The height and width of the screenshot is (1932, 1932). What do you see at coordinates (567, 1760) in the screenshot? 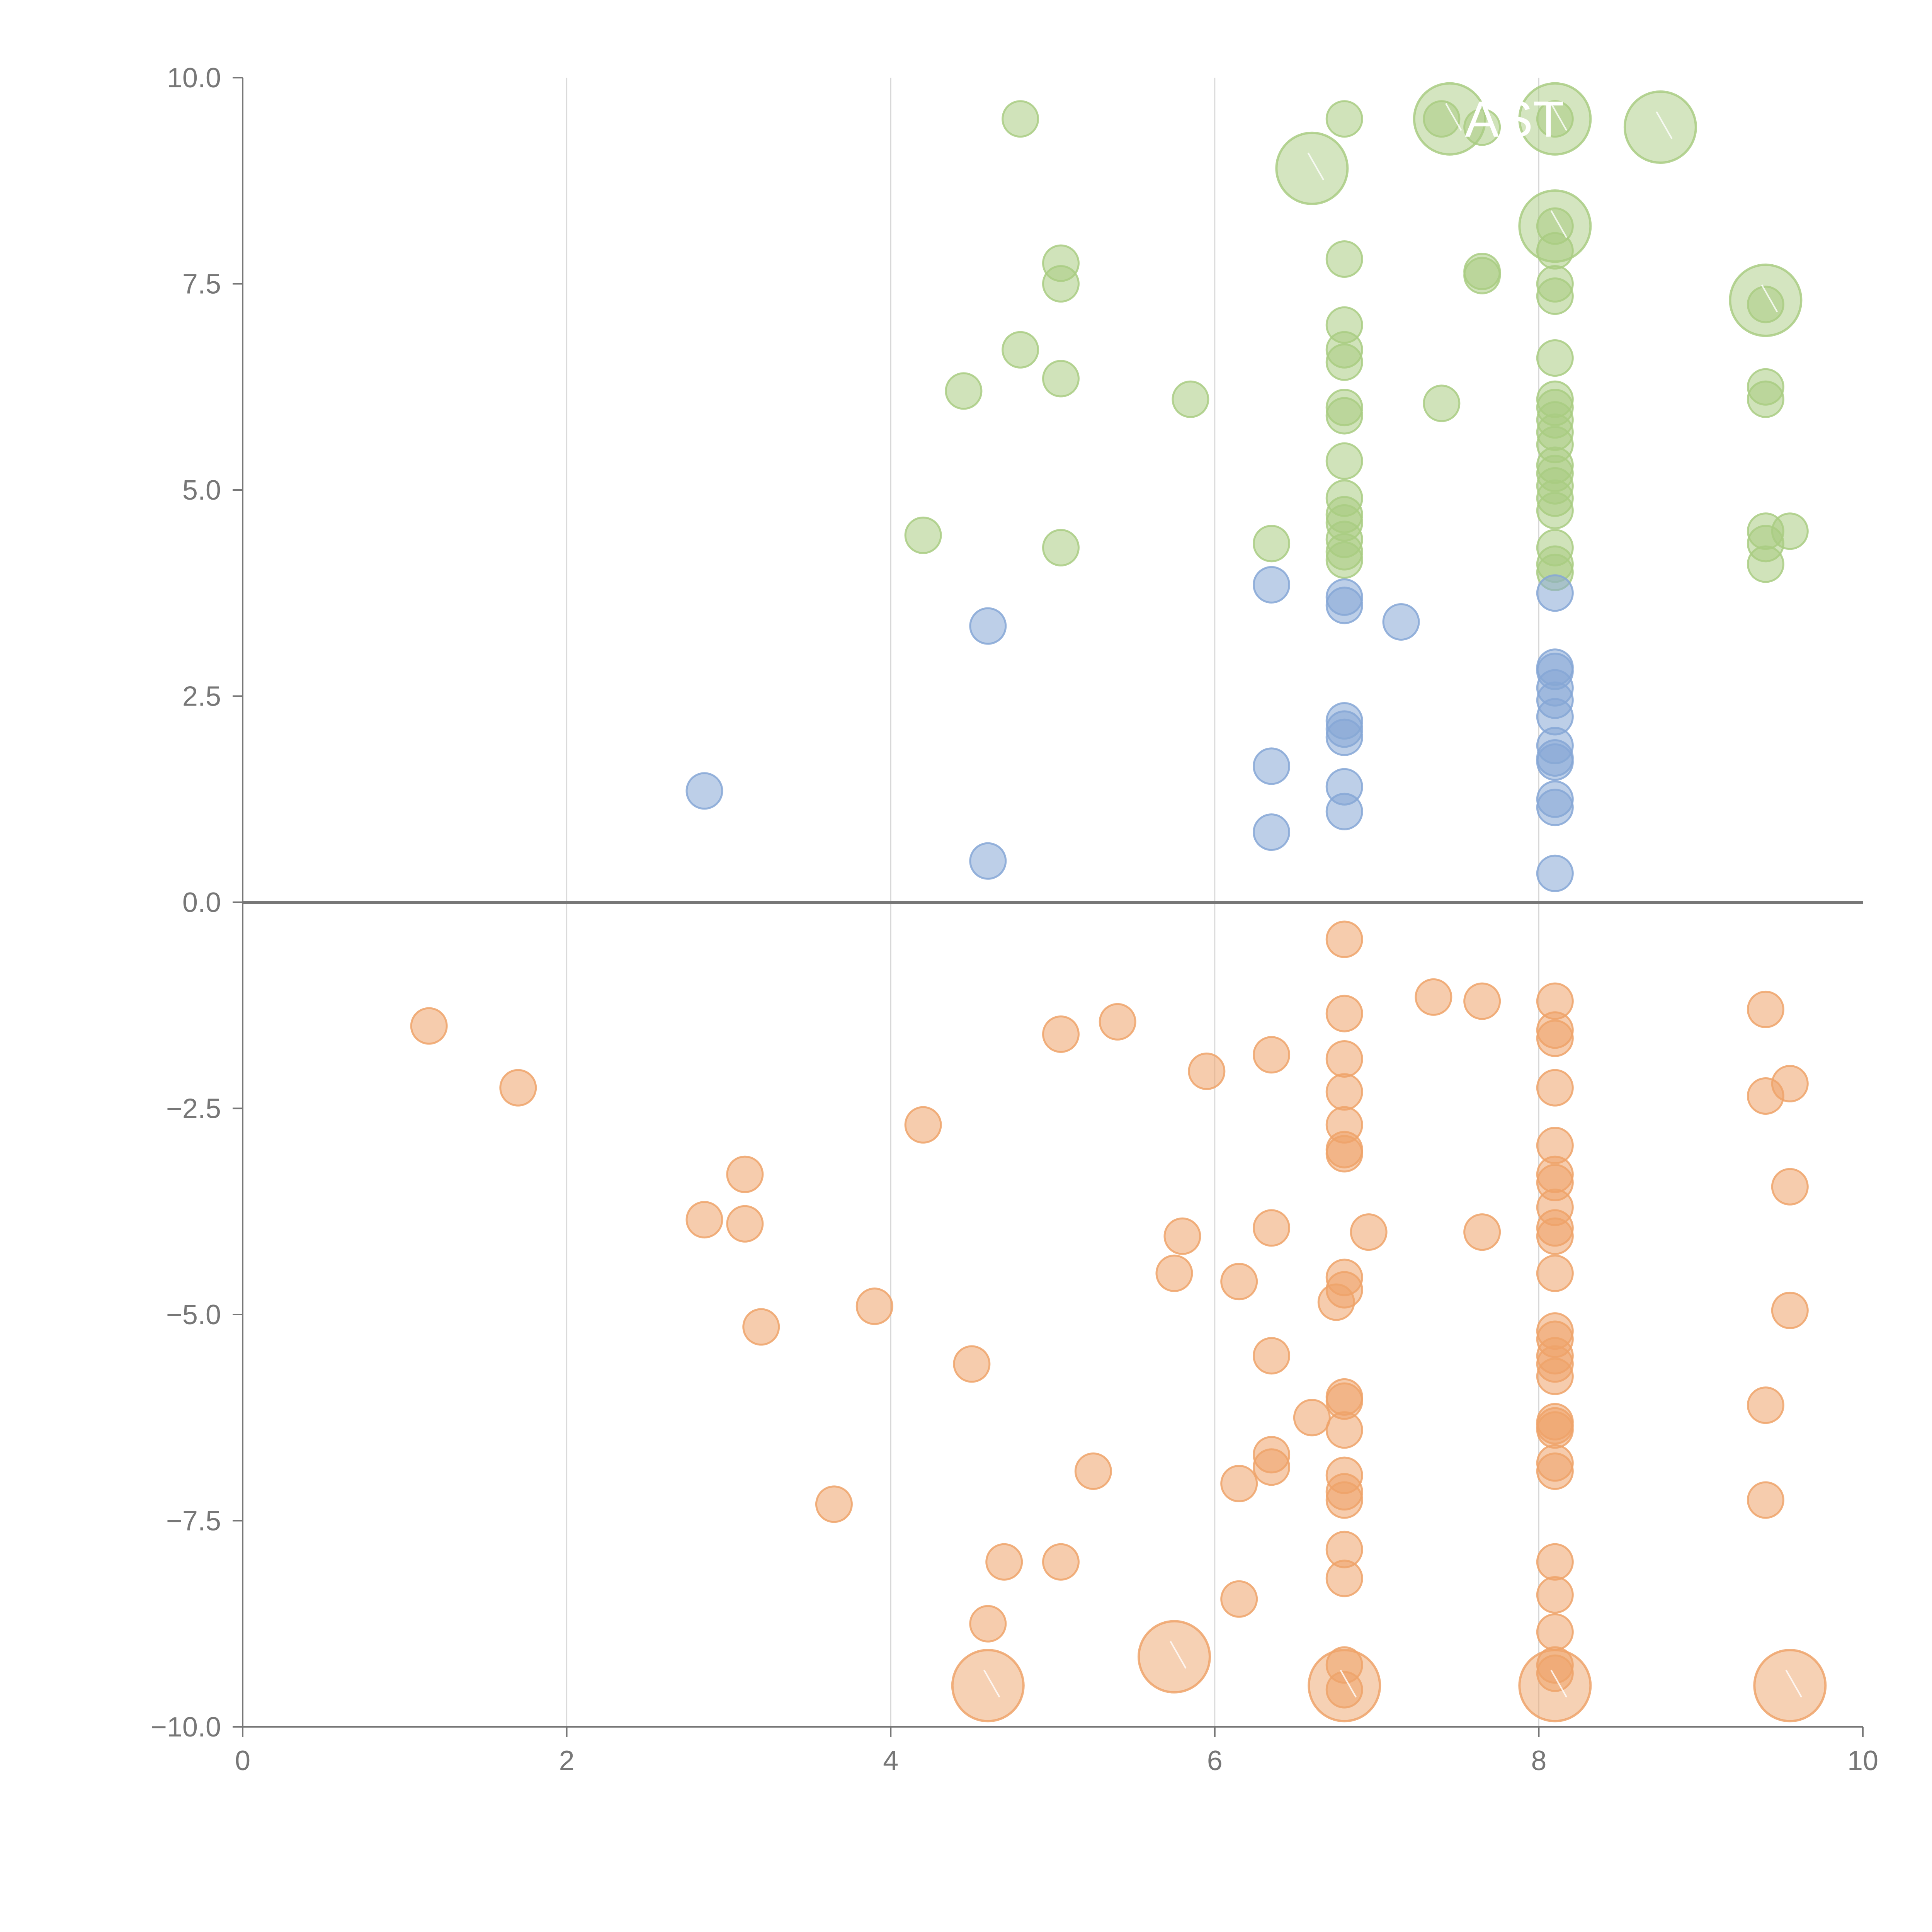
I see `x-tick-label: 2` at bounding box center [567, 1760].